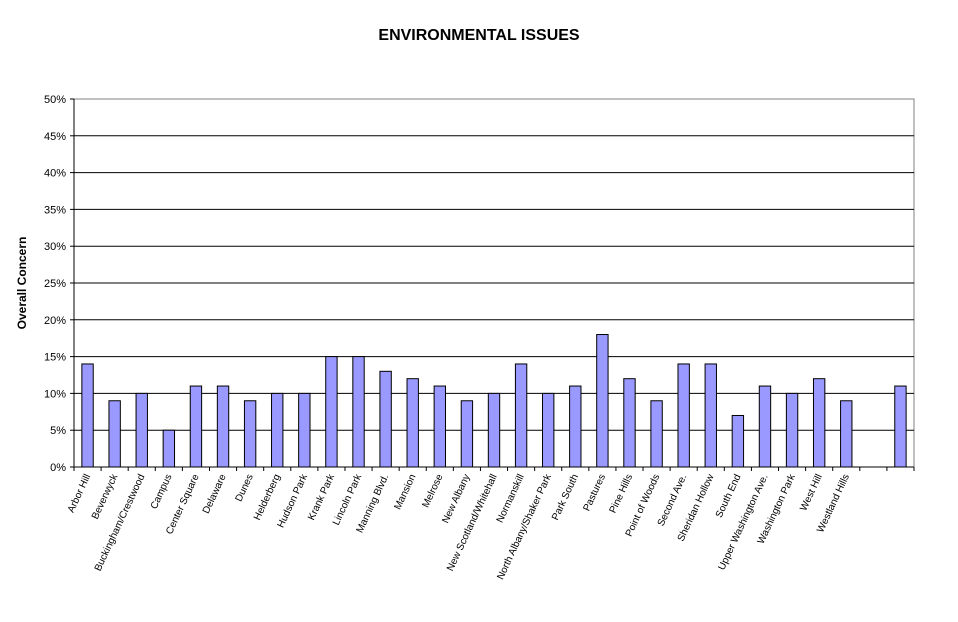  What do you see at coordinates (729, 496) in the screenshot?
I see `x-category-label: South End` at bounding box center [729, 496].